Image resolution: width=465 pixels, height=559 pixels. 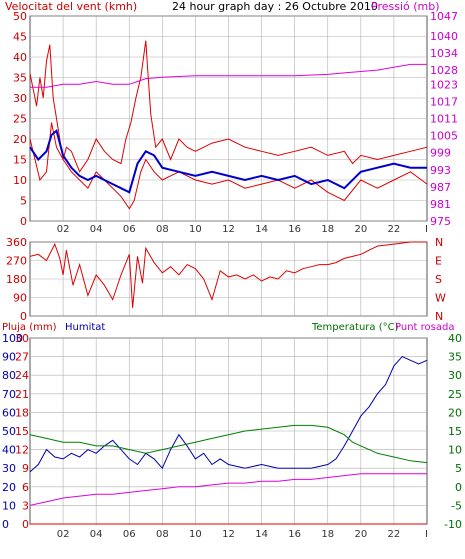 What do you see at coordinates (5, 524) in the screenshot?
I see `humidity-tick-label: 0` at bounding box center [5, 524].